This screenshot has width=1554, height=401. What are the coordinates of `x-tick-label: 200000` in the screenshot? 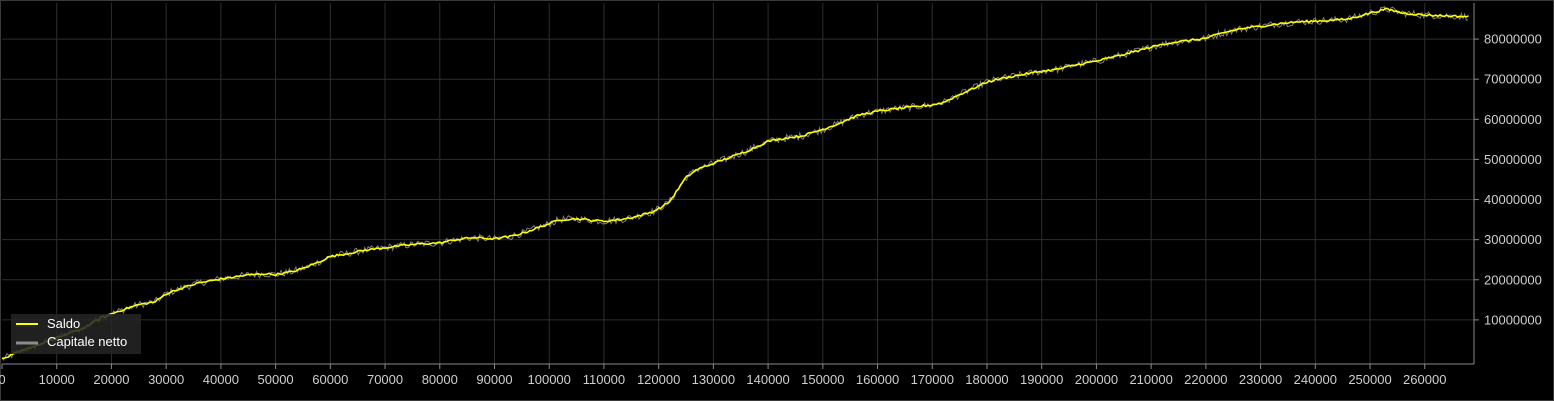 It's located at (1096, 379).